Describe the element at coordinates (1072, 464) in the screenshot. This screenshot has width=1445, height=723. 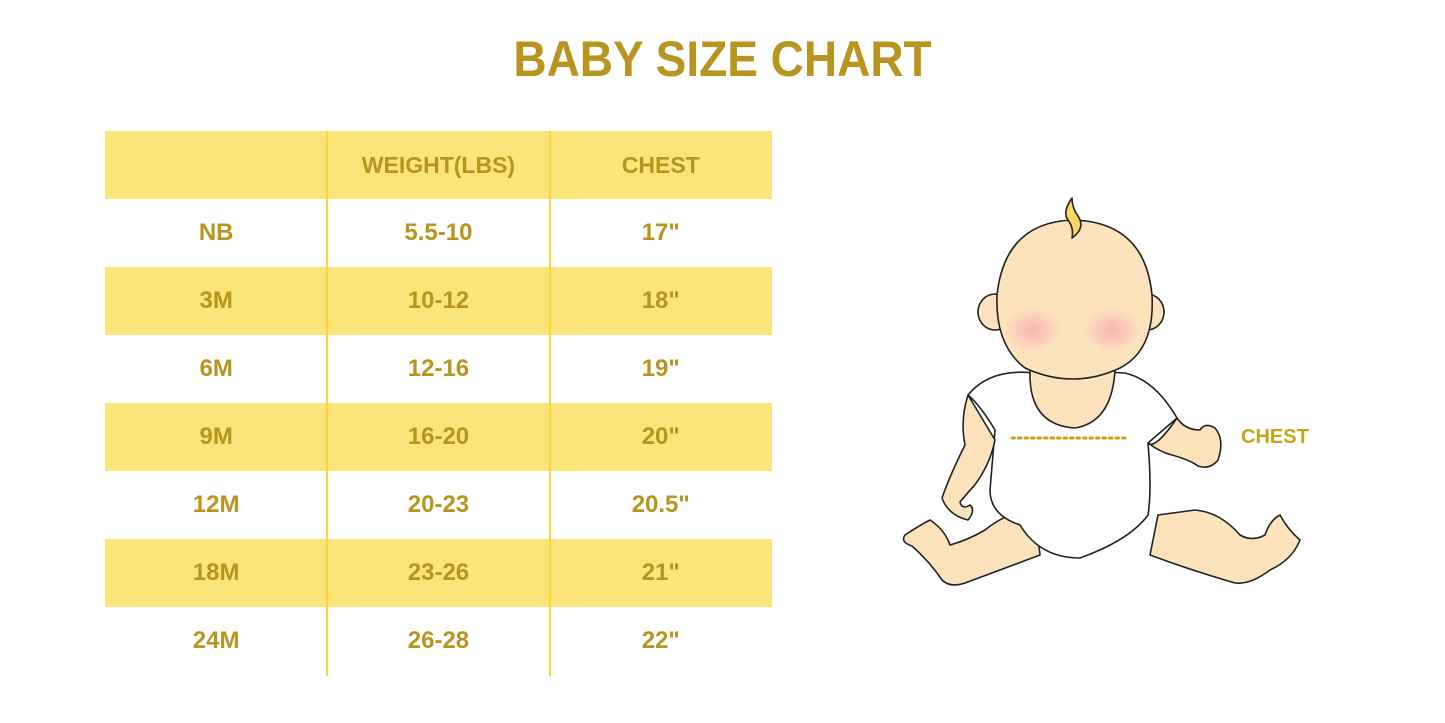
I see `onesie` at that location.